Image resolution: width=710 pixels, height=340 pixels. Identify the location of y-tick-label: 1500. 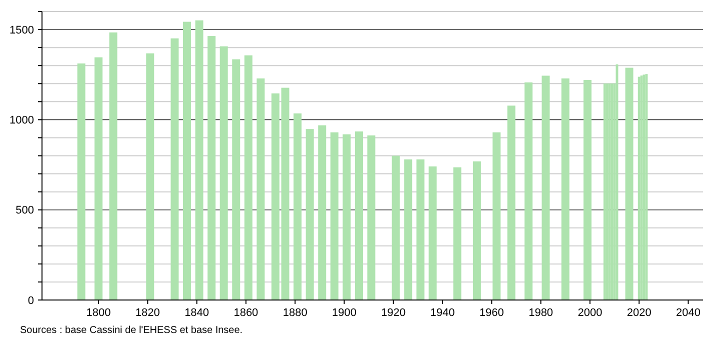
(22, 30).